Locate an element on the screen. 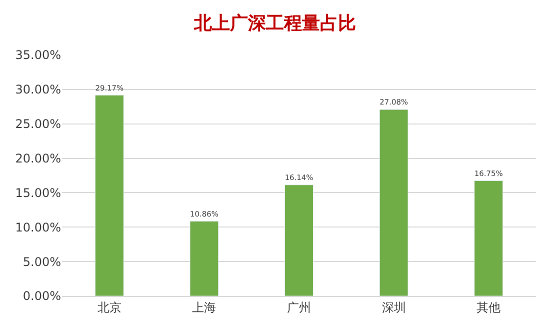  y-tick-label: 0.00% is located at coordinates (41, 296).